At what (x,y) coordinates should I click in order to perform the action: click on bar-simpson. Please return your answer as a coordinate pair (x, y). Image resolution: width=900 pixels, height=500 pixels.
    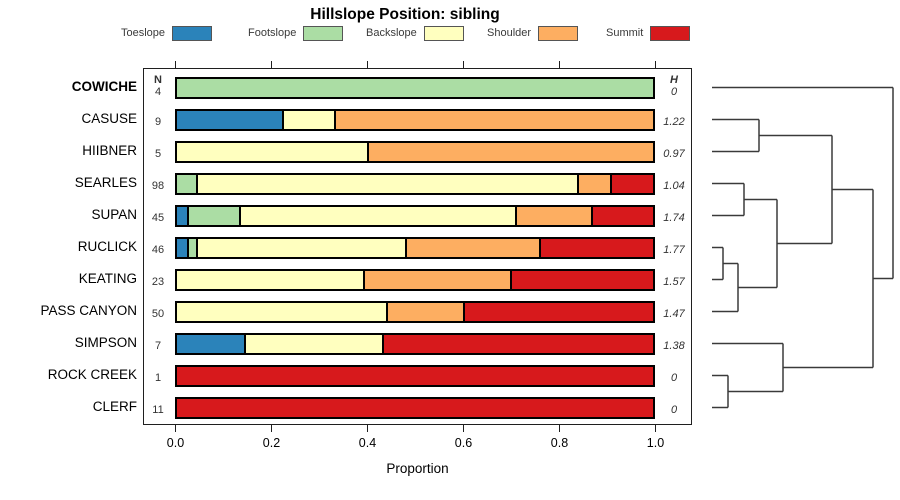
    Looking at the image, I should click on (415, 343).